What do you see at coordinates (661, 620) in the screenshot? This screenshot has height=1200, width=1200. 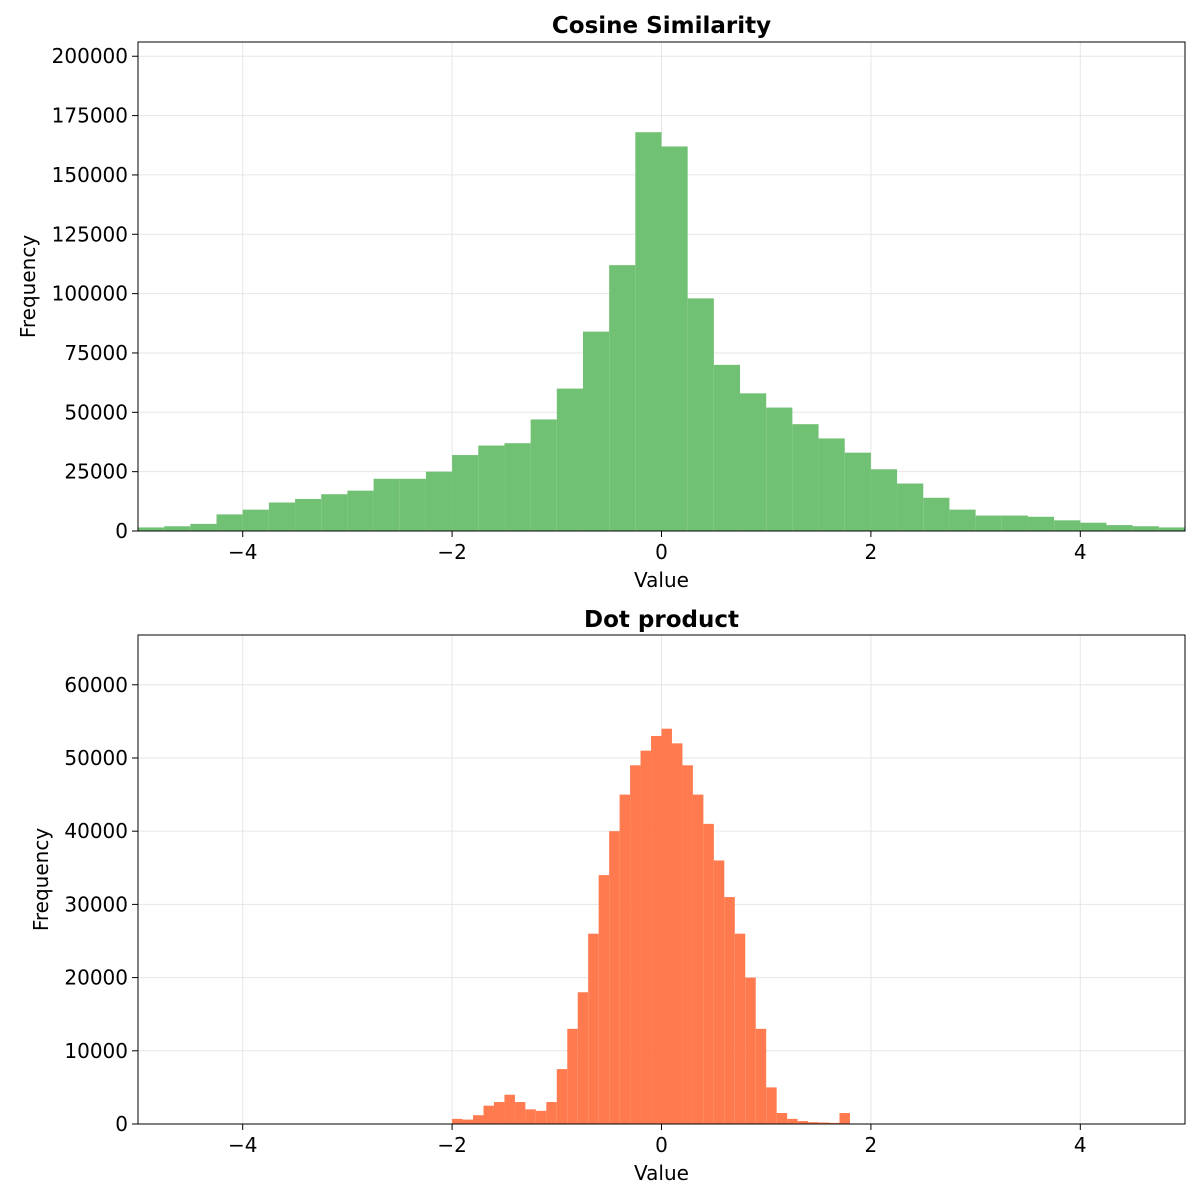 I see `chart-title: Dot product` at bounding box center [661, 620].